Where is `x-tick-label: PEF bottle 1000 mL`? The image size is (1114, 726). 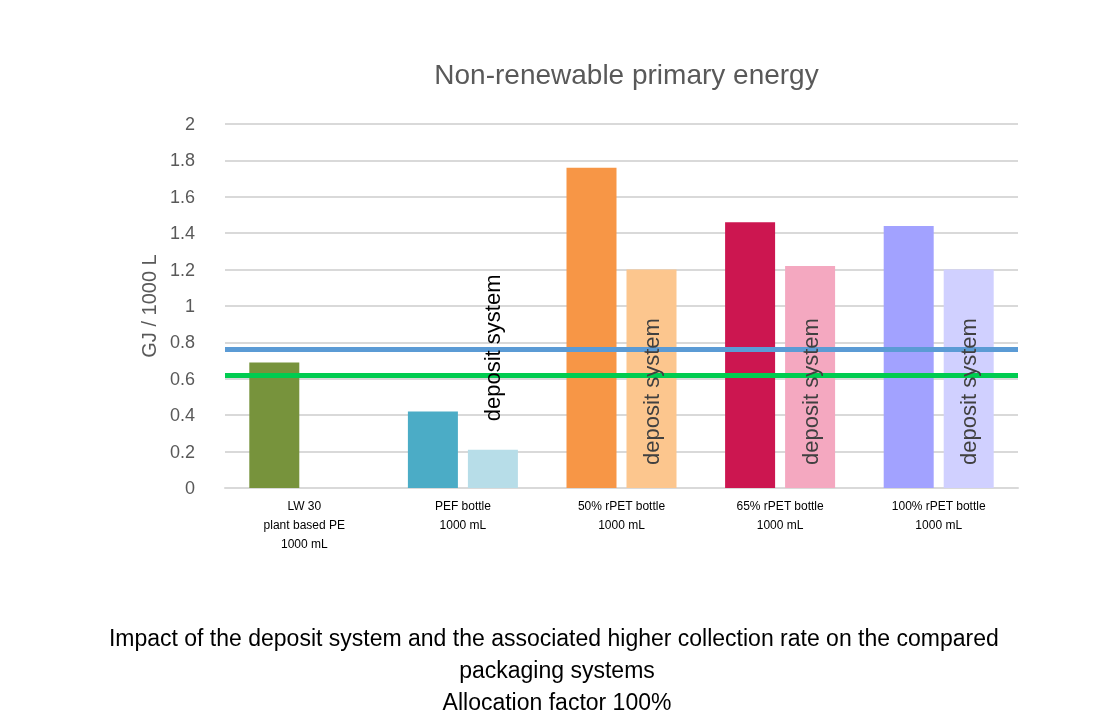 x-tick-label: PEF bottle 1000 mL is located at coordinates (463, 515).